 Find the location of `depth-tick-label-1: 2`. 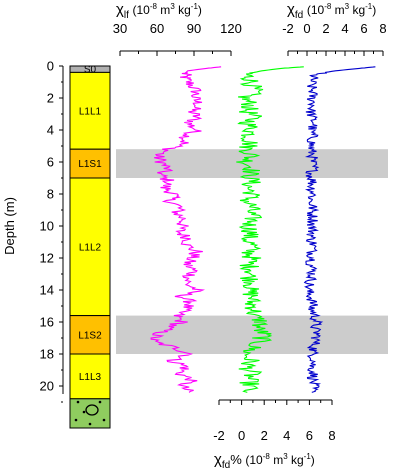

depth-tick-label-1: 2 is located at coordinates (50, 98).